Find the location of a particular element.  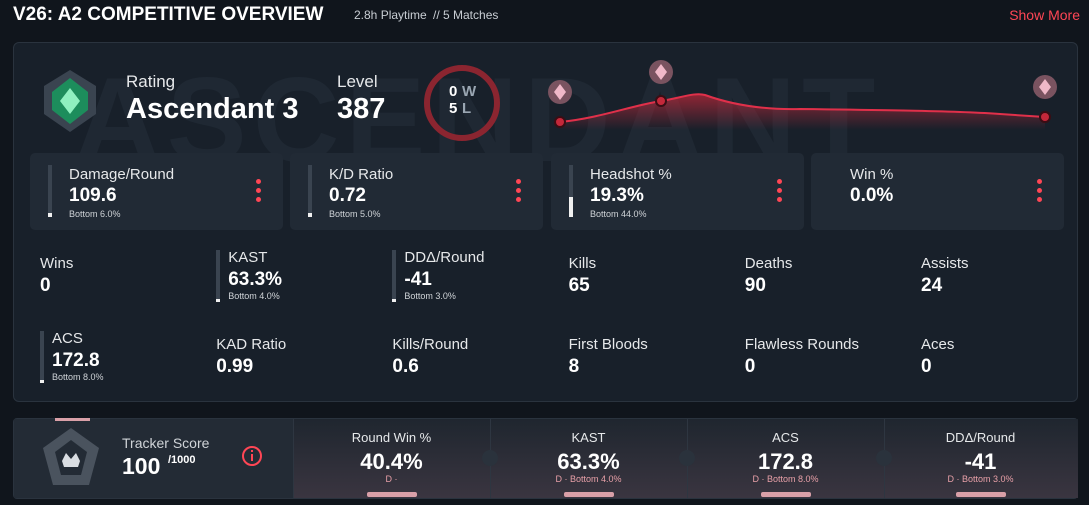

card-sub: Bottom 6.0% is located at coordinates (95, 214).